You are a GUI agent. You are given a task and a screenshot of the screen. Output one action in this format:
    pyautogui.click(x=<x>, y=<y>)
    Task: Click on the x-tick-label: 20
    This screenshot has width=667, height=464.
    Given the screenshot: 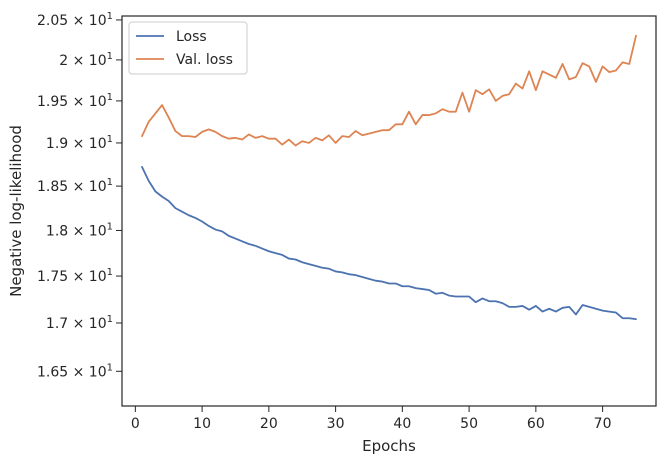 What is the action you would take?
    pyautogui.click(x=269, y=424)
    